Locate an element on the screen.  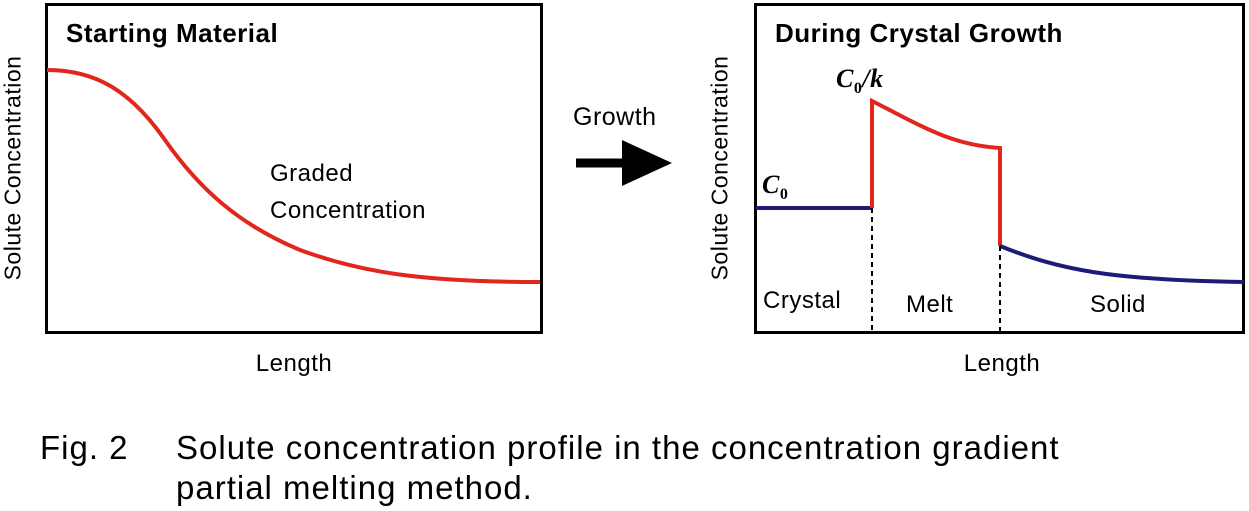
growth-arrow is located at coordinates (624, 163).